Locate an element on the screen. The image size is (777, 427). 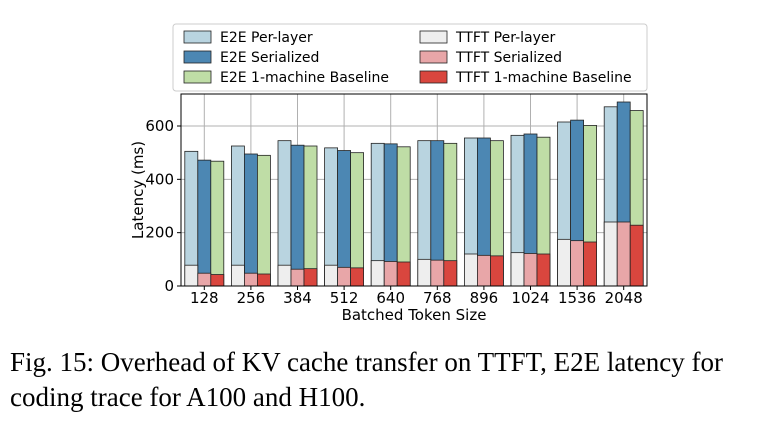
x-tick-label: 768 is located at coordinates (437, 298).